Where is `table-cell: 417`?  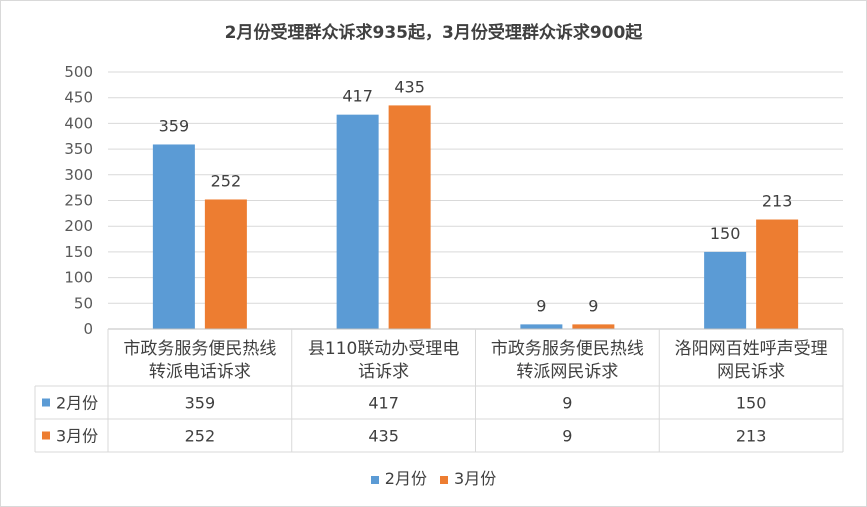
table-cell: 417 is located at coordinates (383, 403).